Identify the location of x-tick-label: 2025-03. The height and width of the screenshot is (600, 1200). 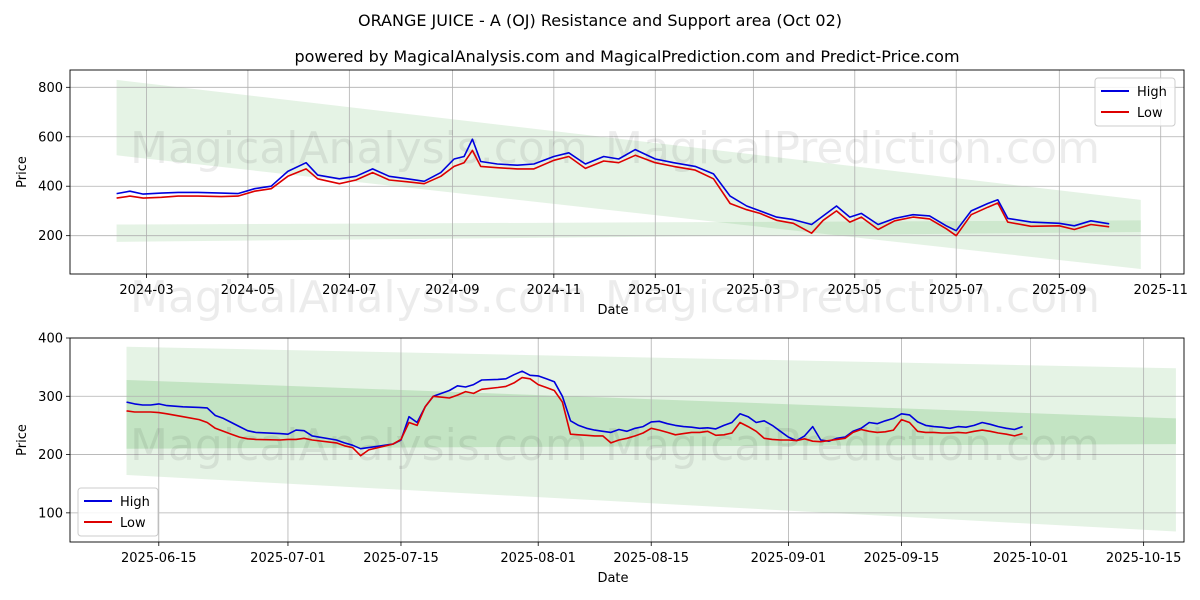
(753, 290).